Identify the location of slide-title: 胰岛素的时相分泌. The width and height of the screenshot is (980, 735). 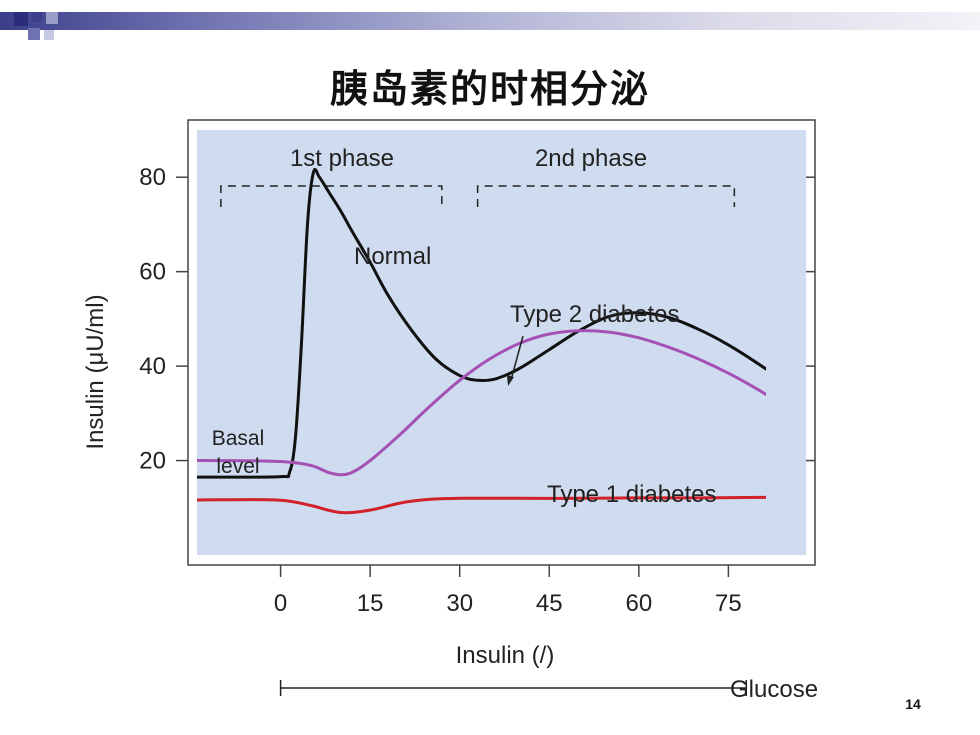
(489, 88).